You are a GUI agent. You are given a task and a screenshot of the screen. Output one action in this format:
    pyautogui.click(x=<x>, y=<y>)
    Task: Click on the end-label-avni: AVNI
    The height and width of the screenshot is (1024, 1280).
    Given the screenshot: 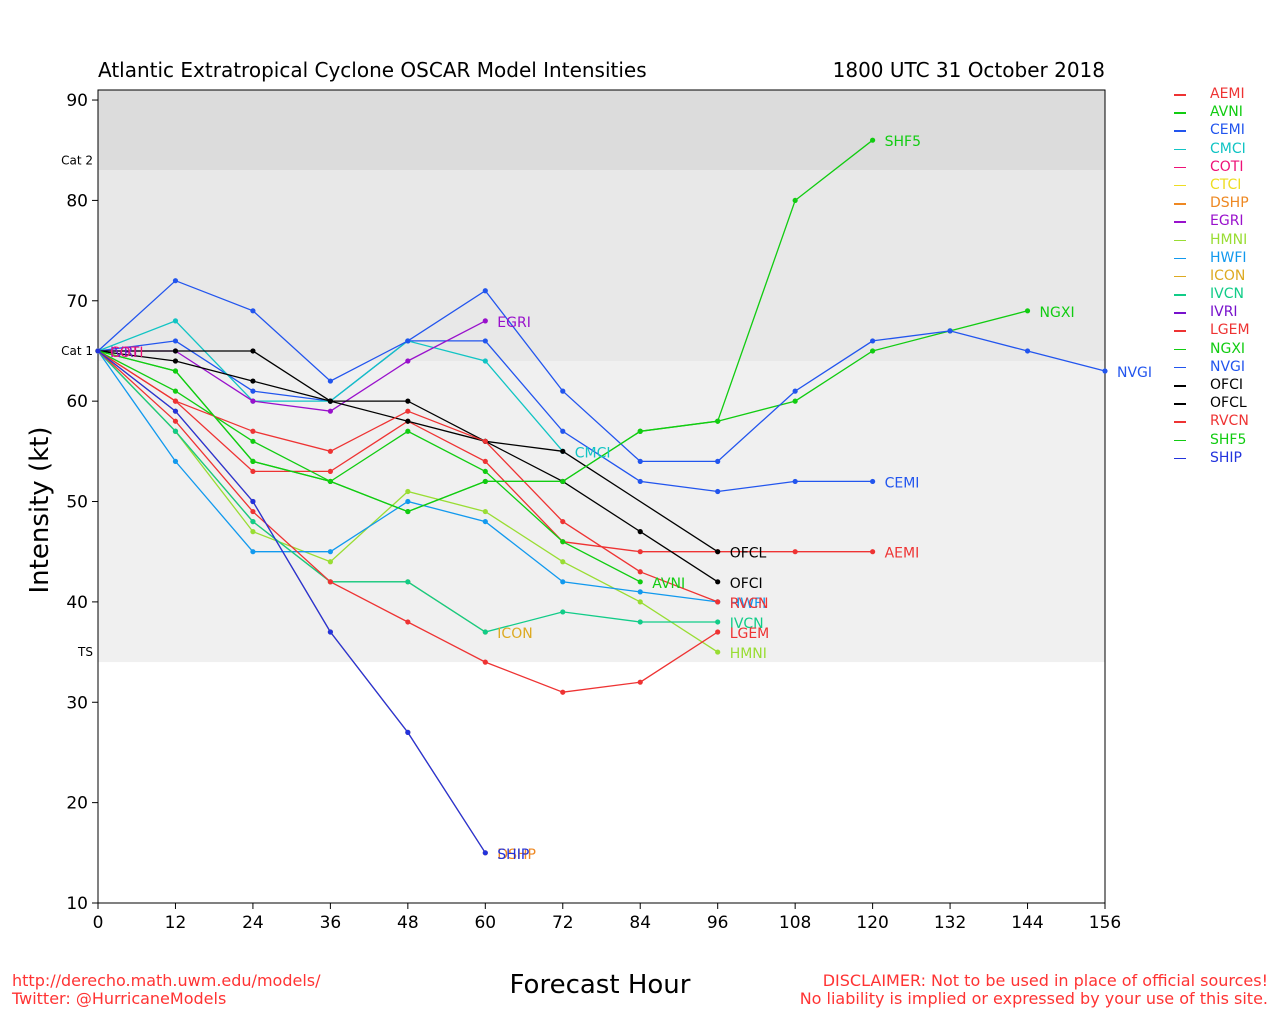 What is the action you would take?
    pyautogui.click(x=668, y=584)
    